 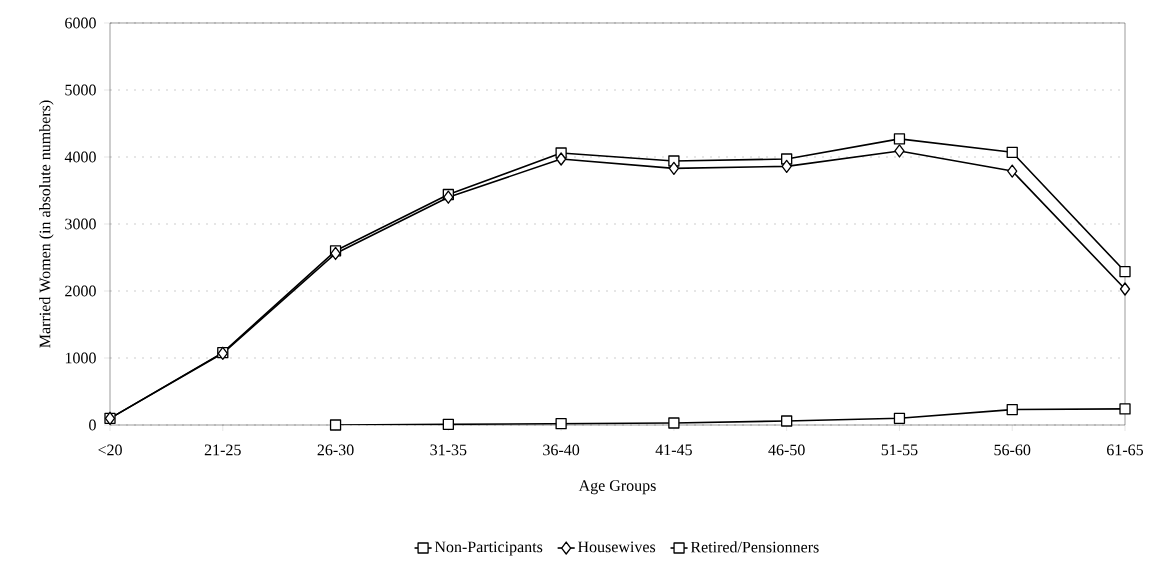 What do you see at coordinates (786, 450) in the screenshot?
I see `x-tick-label: 46-50` at bounding box center [786, 450].